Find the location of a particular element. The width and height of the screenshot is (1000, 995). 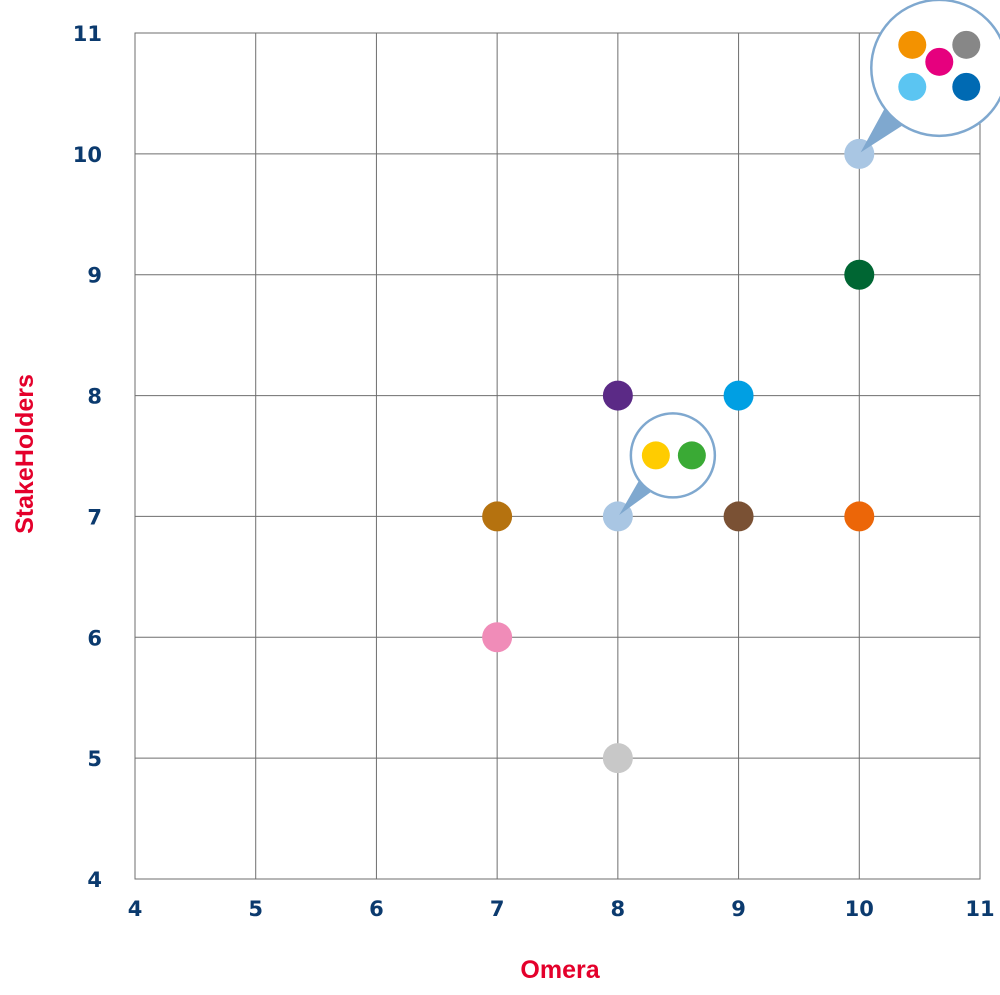

x-axis-ticks: 4 5 6 7 8 9 10 11 is located at coordinates (561, 909).